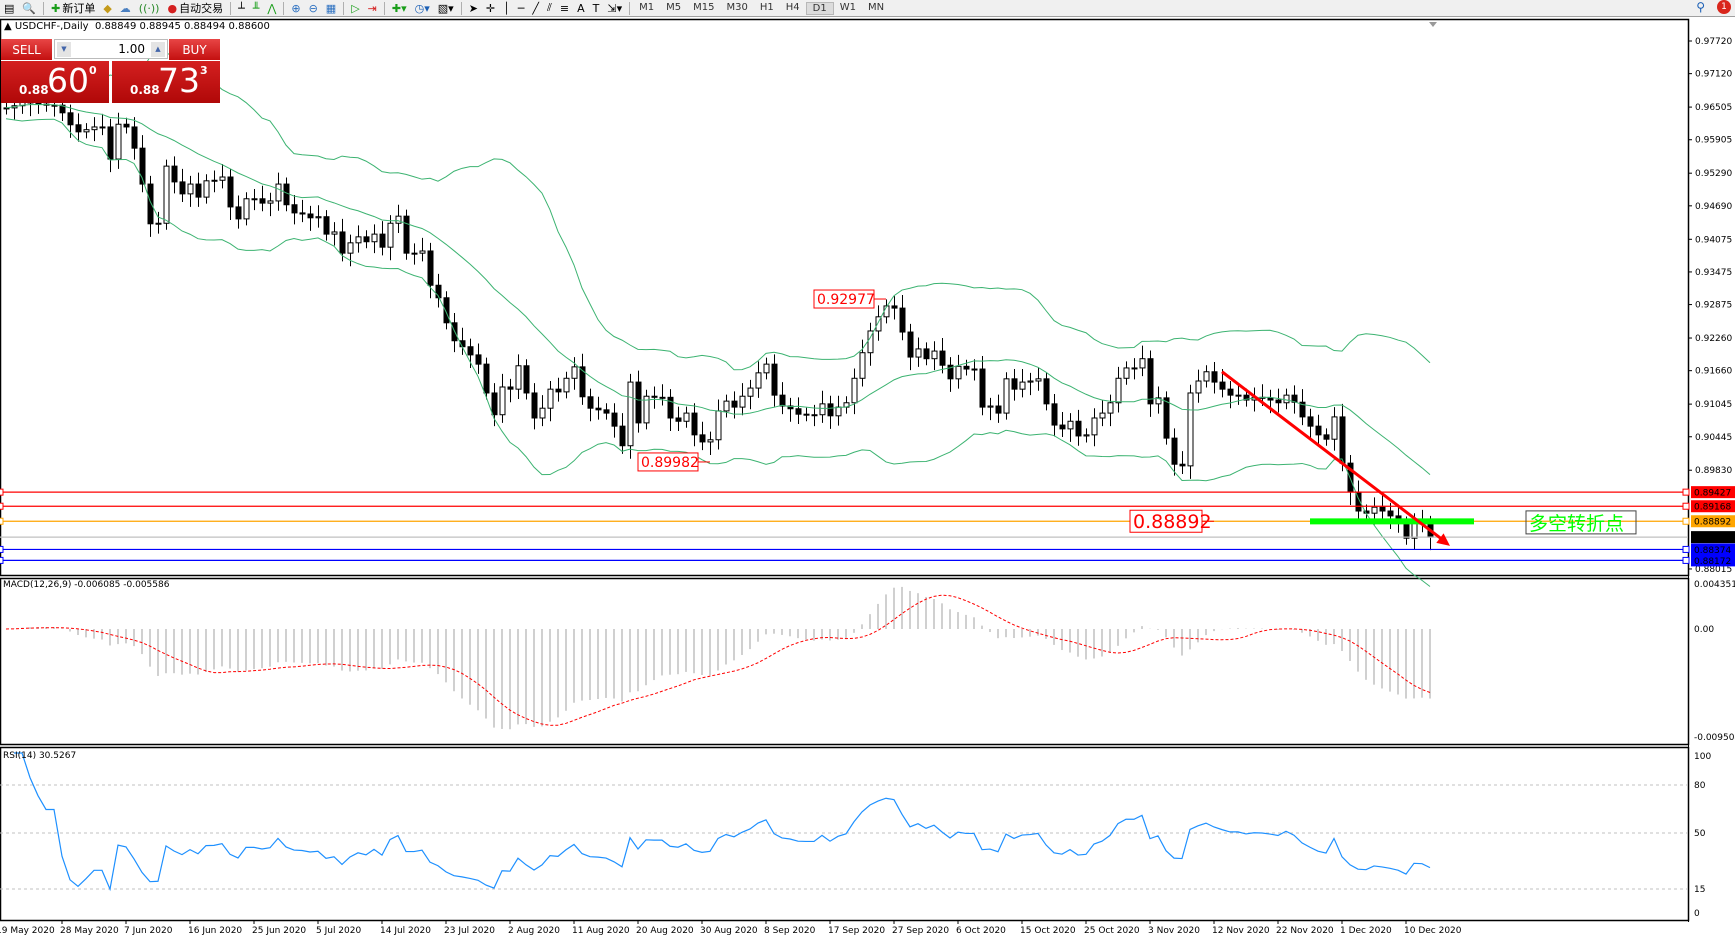  What do you see at coordinates (704, 7) in the screenshot?
I see `timeframe-m15: M15` at bounding box center [704, 7].